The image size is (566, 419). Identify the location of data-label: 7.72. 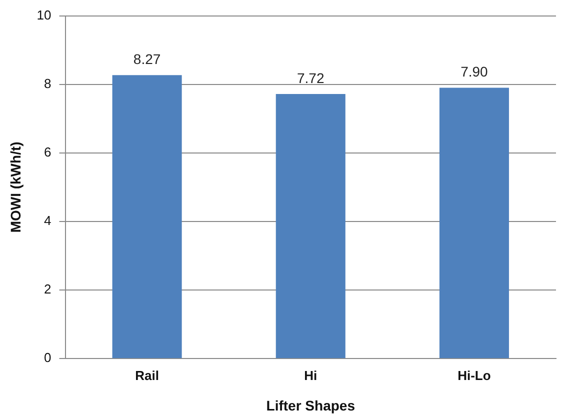
(310, 78).